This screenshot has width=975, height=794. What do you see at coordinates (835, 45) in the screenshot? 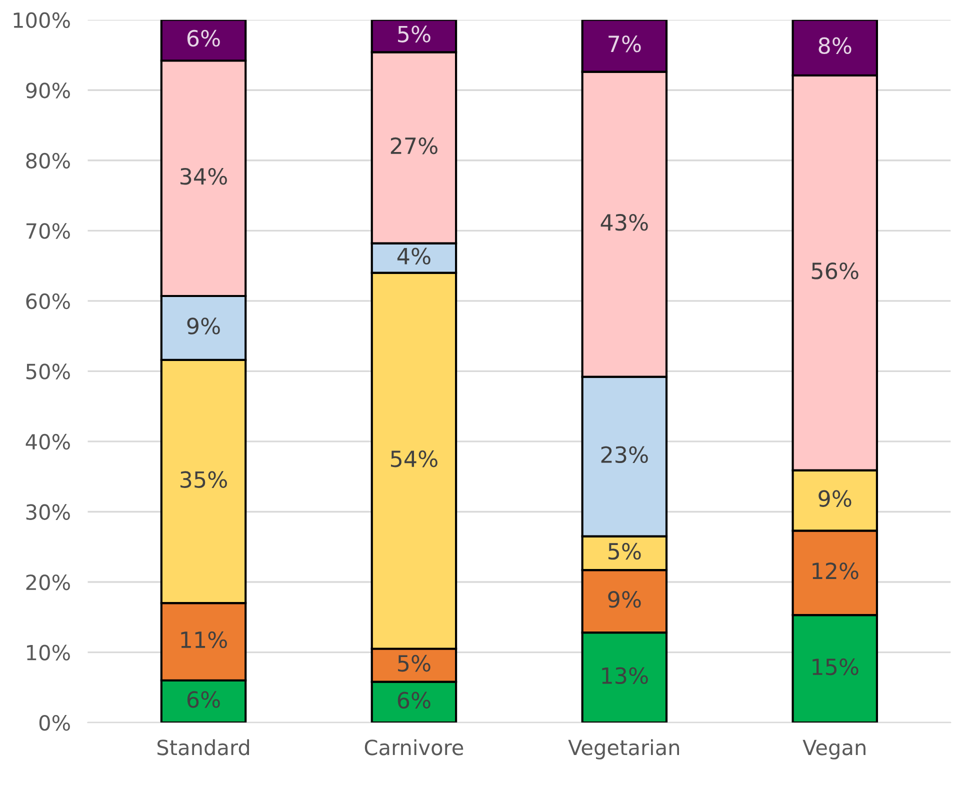
I see `data-label: 8%` at bounding box center [835, 45].